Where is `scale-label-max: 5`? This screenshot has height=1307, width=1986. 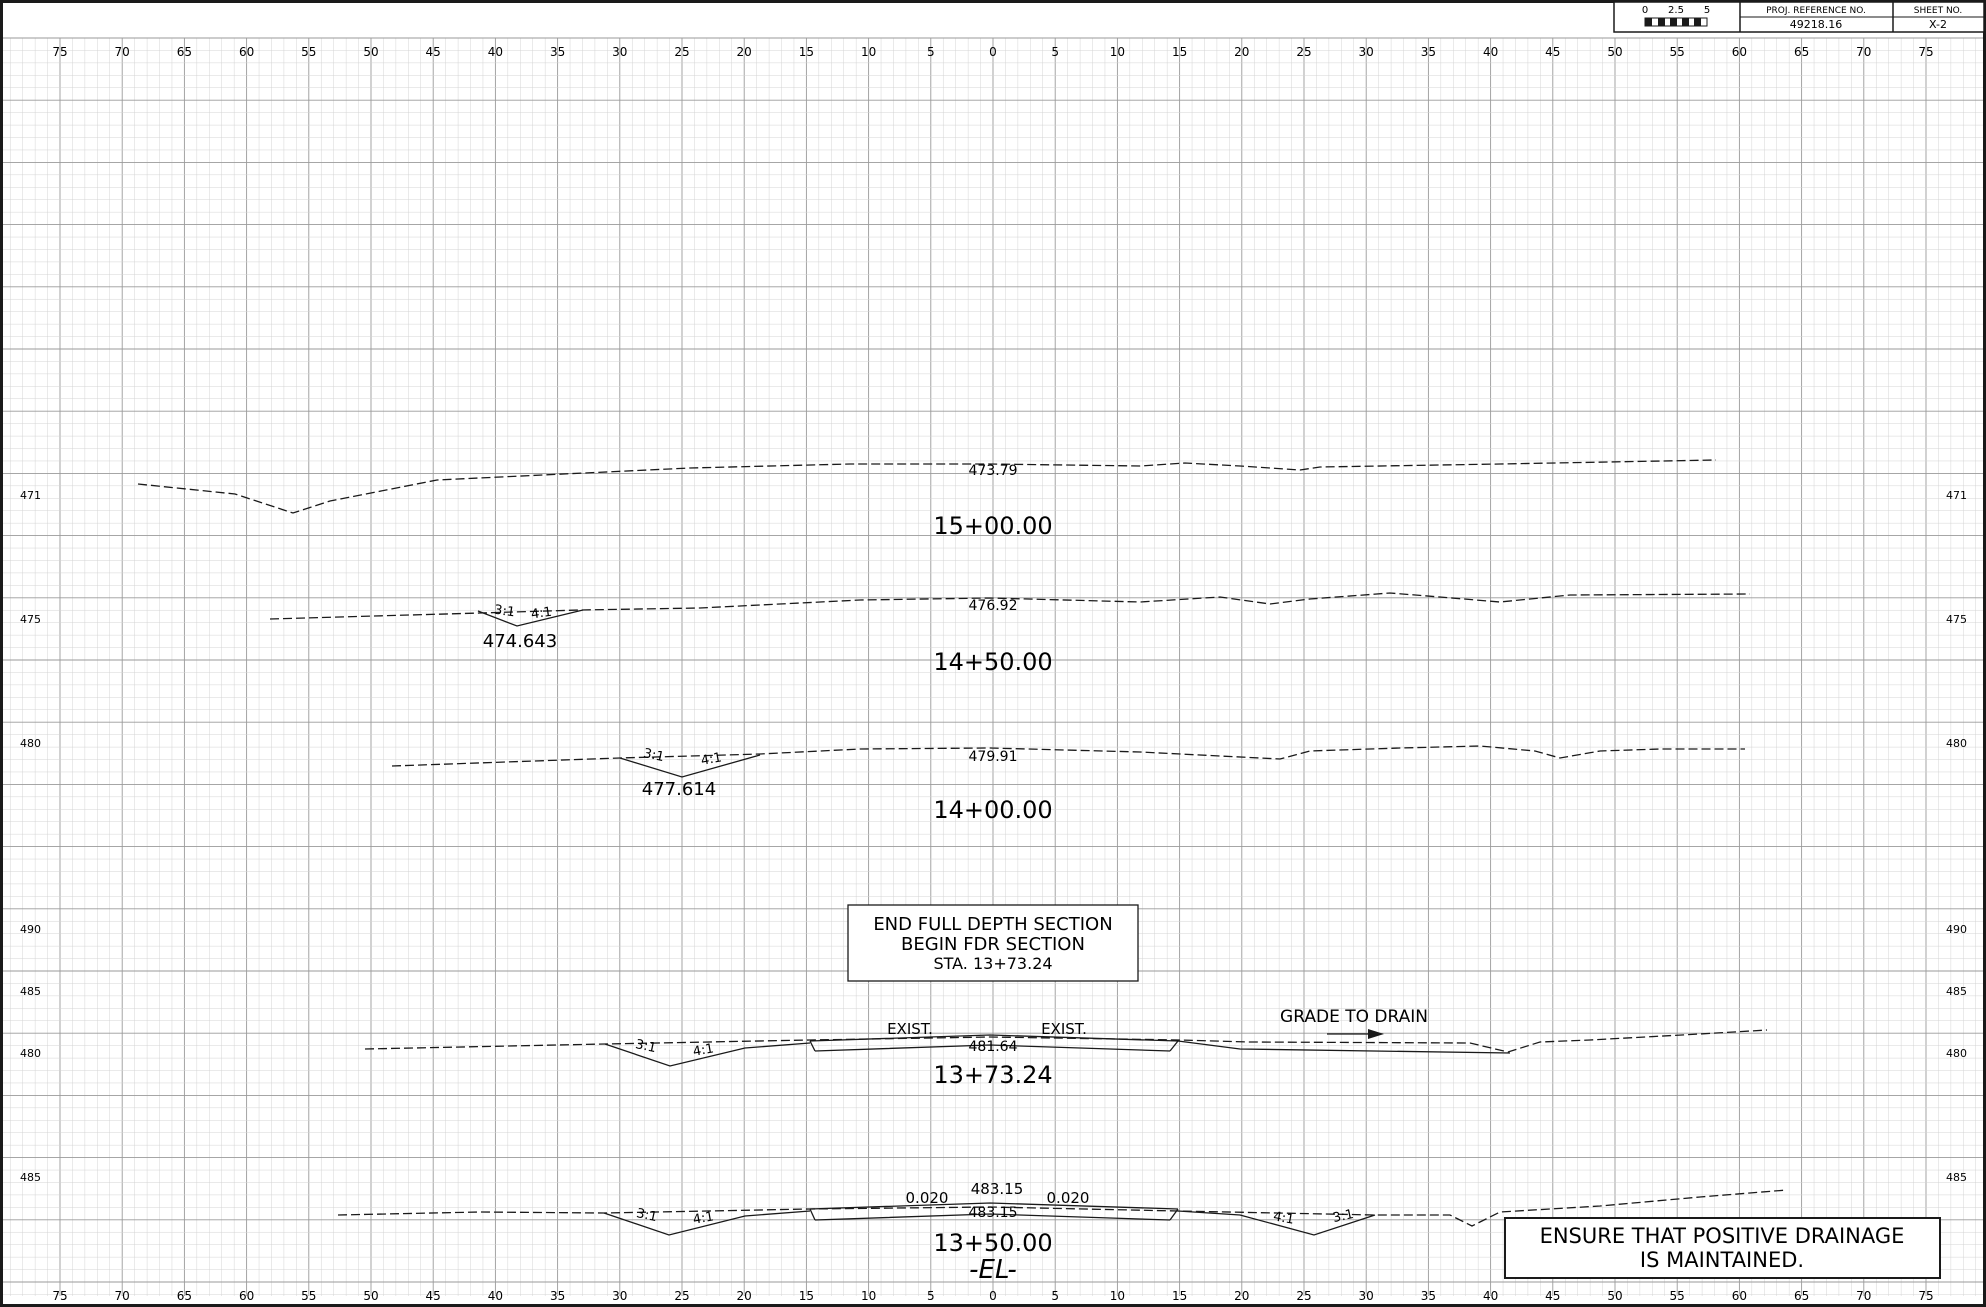
scale-label-max: 5 is located at coordinates (1707, 10).